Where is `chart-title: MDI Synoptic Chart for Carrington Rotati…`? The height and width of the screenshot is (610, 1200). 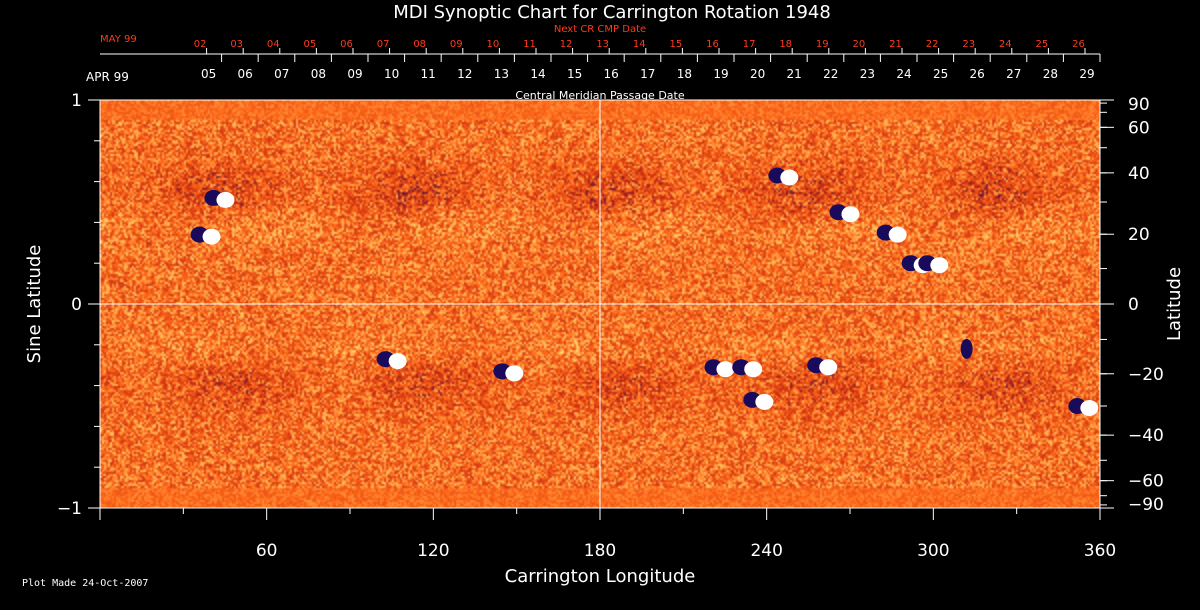 chart-title: MDI Synoptic Chart for Carrington Rotati… is located at coordinates (612, 12).